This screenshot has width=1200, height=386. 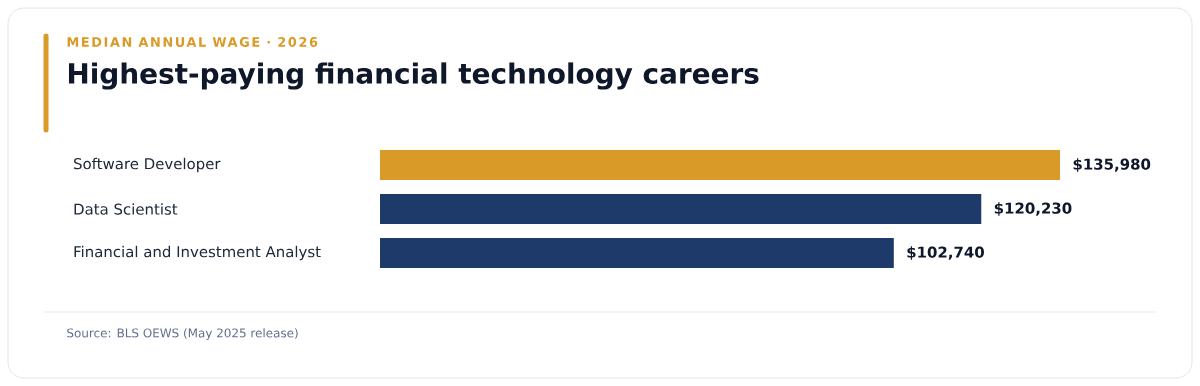 I want to click on y-tick-label: Financial and Investment Analyst, so click(x=197, y=253).